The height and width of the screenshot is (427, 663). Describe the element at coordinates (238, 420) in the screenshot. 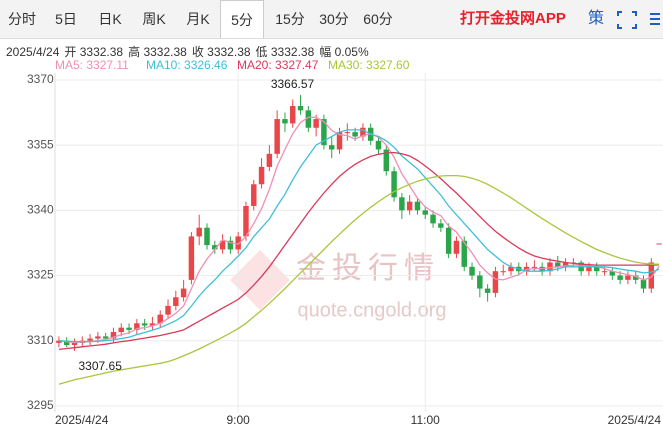

I see `x-tick-label: 9:00` at that location.